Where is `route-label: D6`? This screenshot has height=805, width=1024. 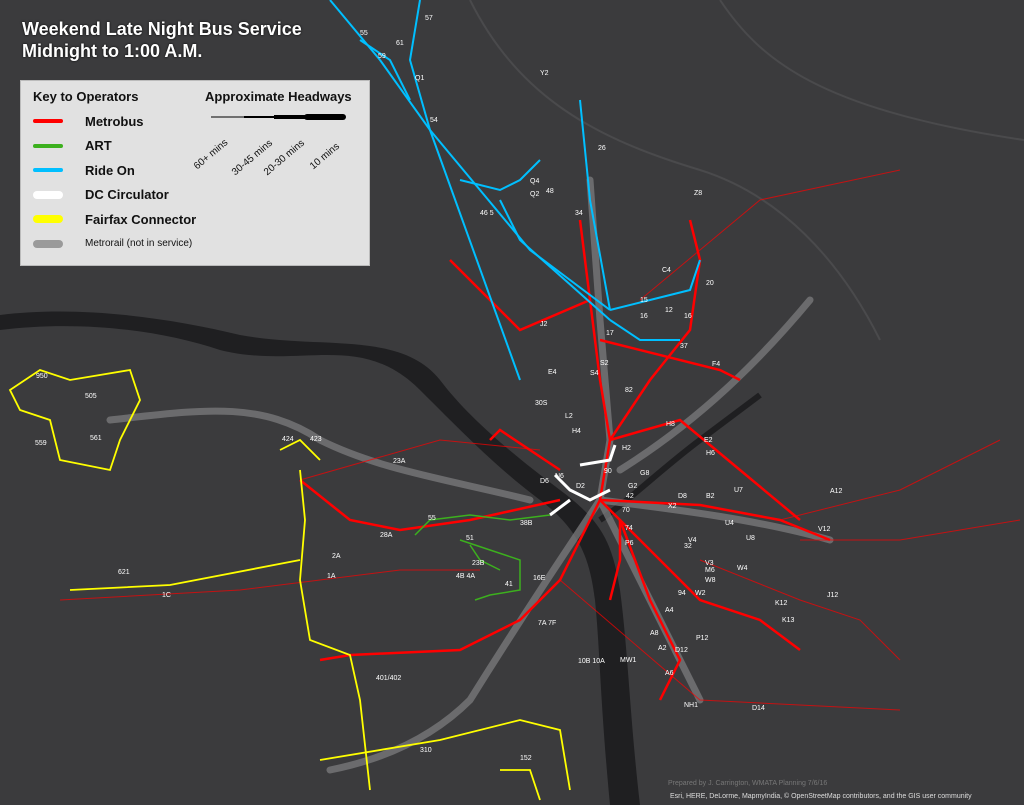
route-label: D6 is located at coordinates (544, 481).